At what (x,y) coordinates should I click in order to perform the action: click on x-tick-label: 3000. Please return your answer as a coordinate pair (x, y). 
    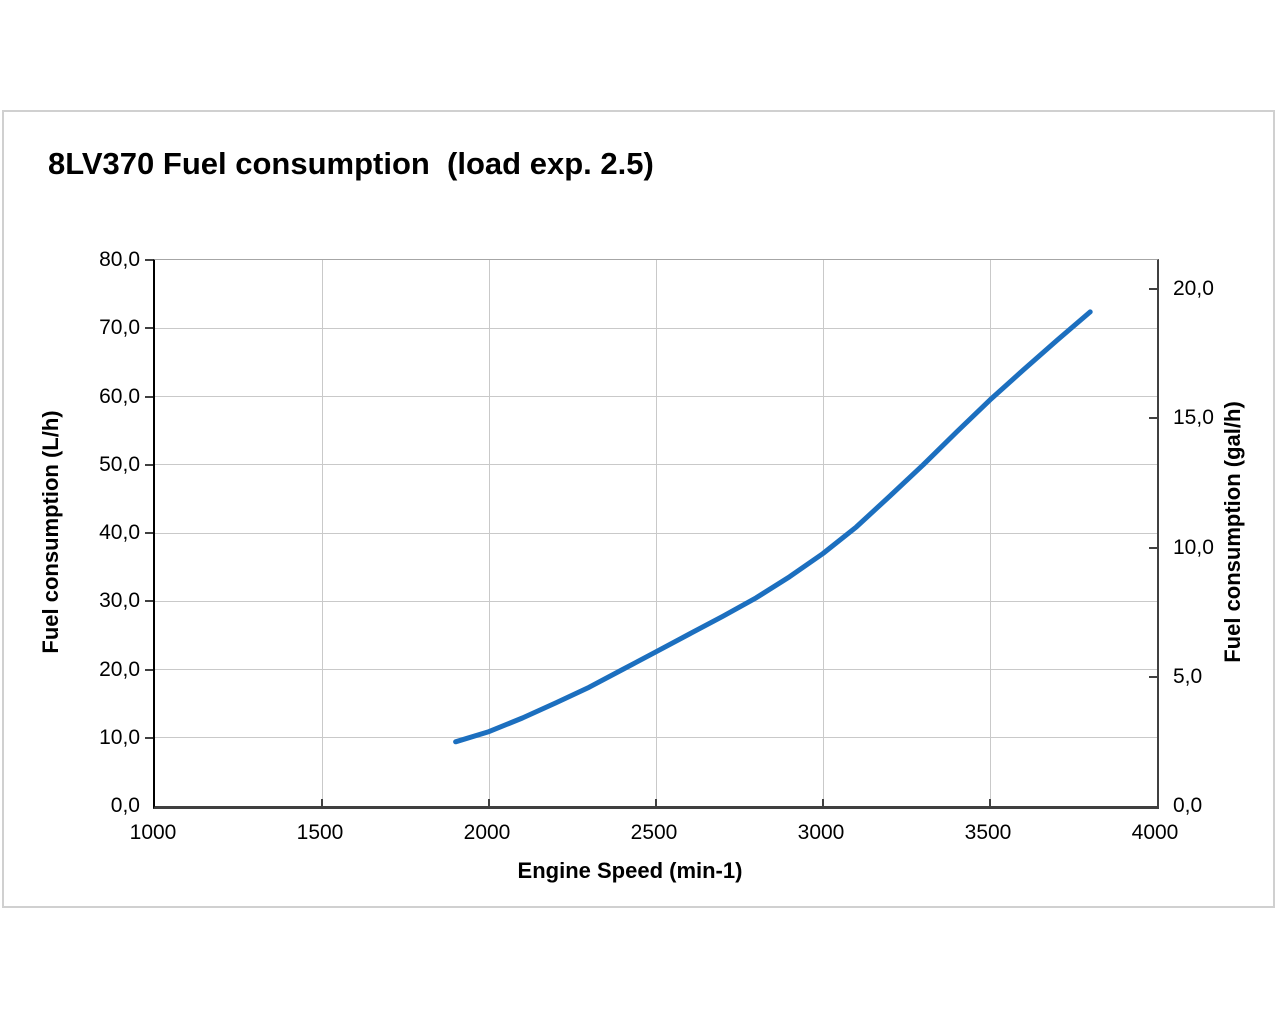
    Looking at the image, I should click on (821, 832).